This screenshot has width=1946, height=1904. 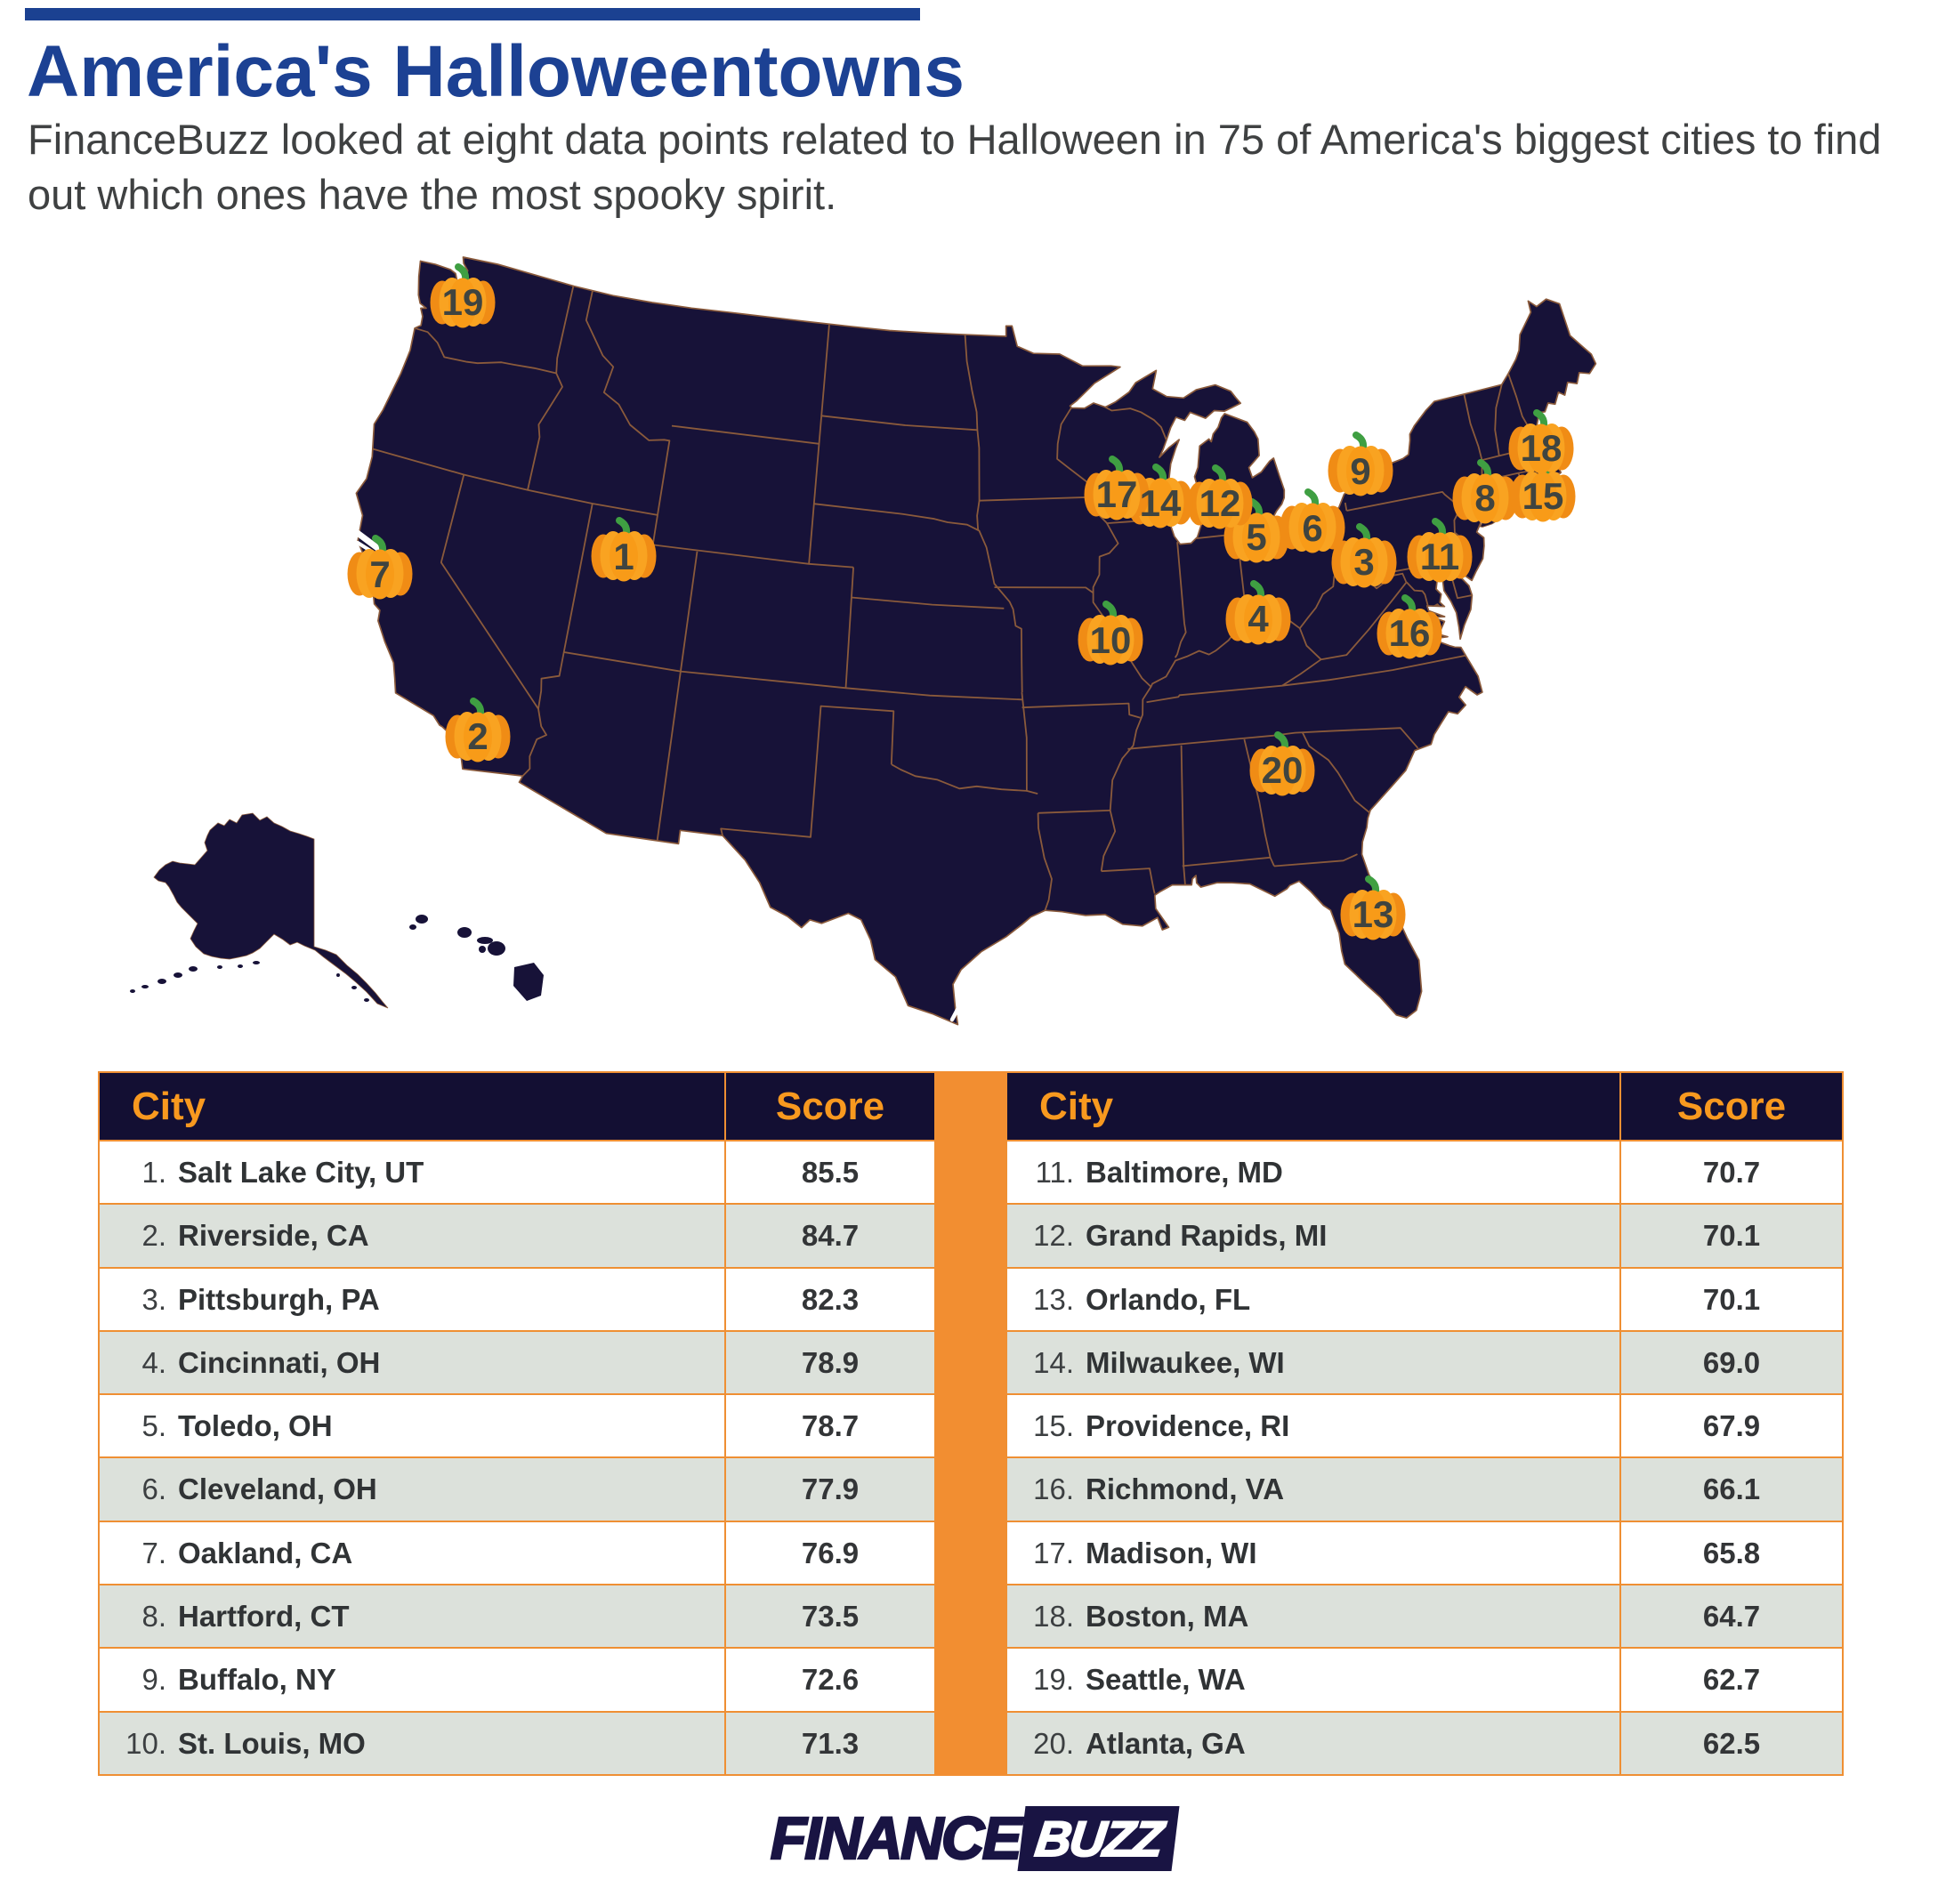 I want to click on svg-text: 3, so click(x=1363, y=562).